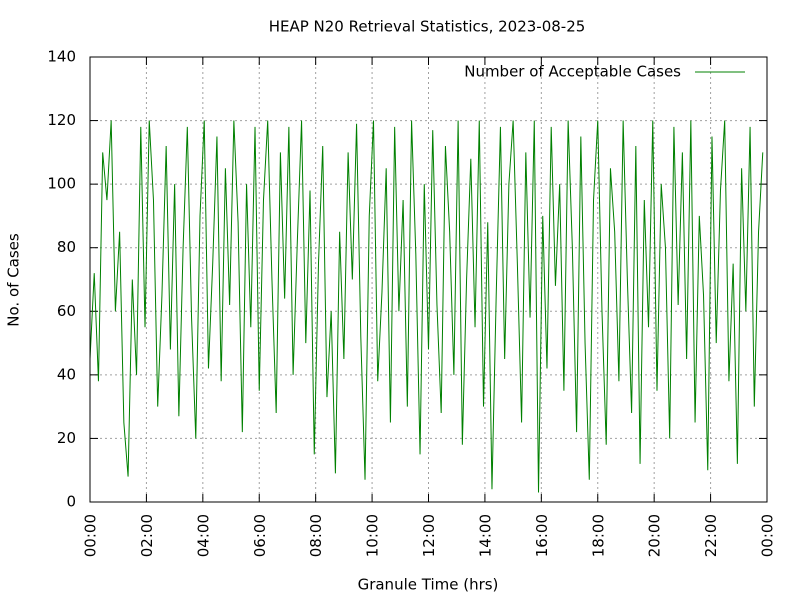 The image size is (800, 600). What do you see at coordinates (428, 585) in the screenshot?
I see `x-axis-label: Granule Time (hrs)` at bounding box center [428, 585].